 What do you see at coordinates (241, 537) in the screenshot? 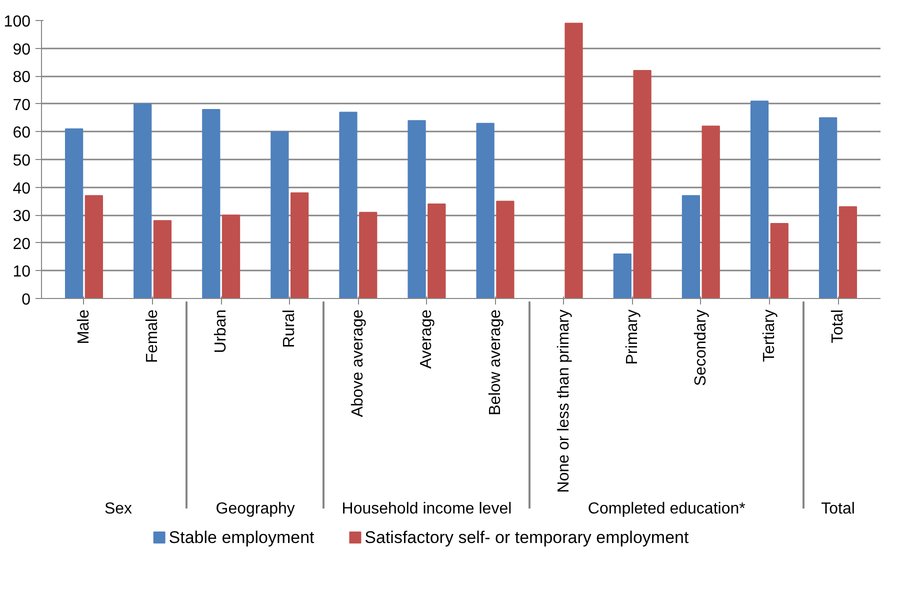
I see `legend-label: Stable employment` at bounding box center [241, 537].